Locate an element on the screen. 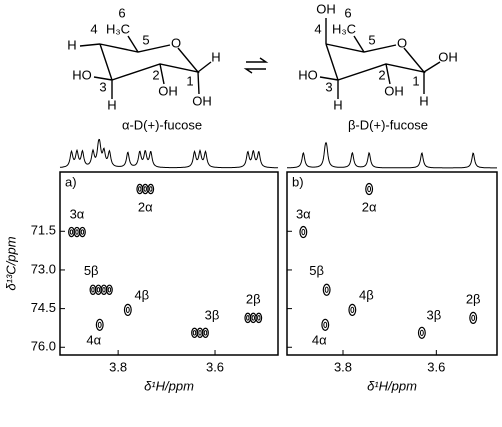 Image resolution: width=502 pixels, height=427 pixels. panel-label: b) is located at coordinates (298, 181).